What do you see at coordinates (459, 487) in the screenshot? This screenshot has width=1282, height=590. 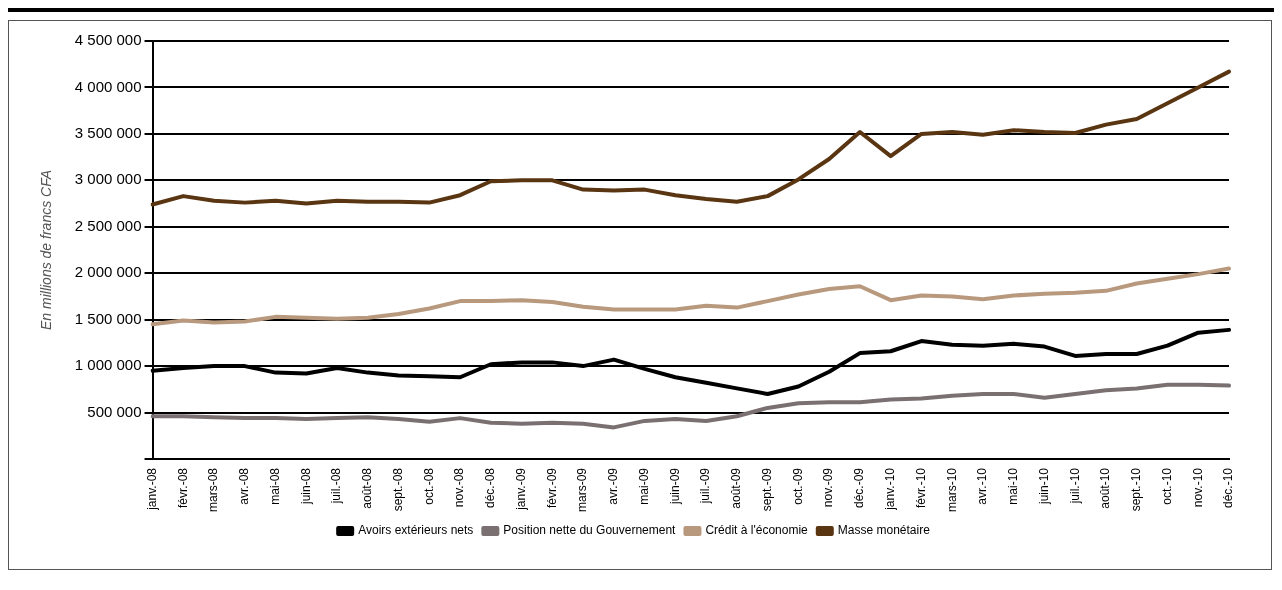 I see `x-tick-label: nov.-08` at bounding box center [459, 487].